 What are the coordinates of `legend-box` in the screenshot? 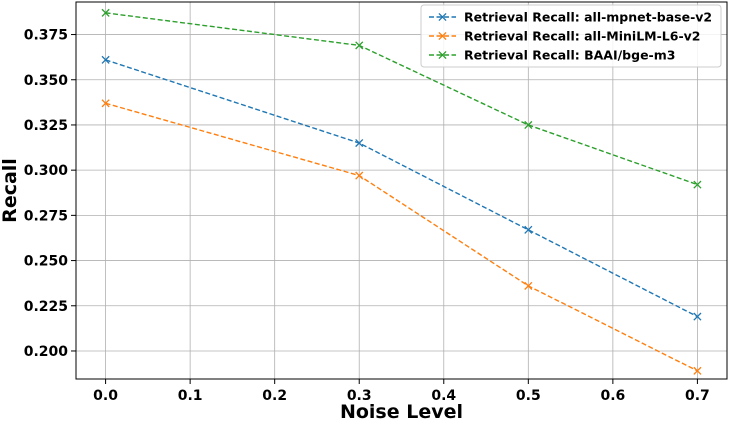 It's located at (571, 36).